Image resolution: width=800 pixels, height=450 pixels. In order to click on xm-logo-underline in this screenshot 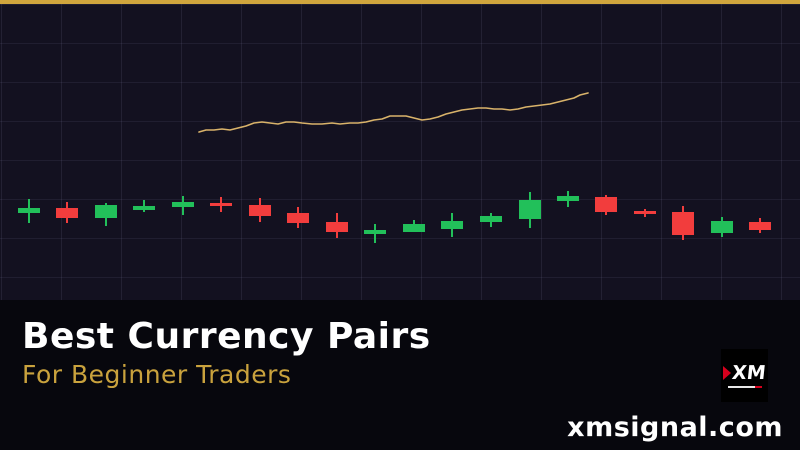, I will do `click(744, 386)`.